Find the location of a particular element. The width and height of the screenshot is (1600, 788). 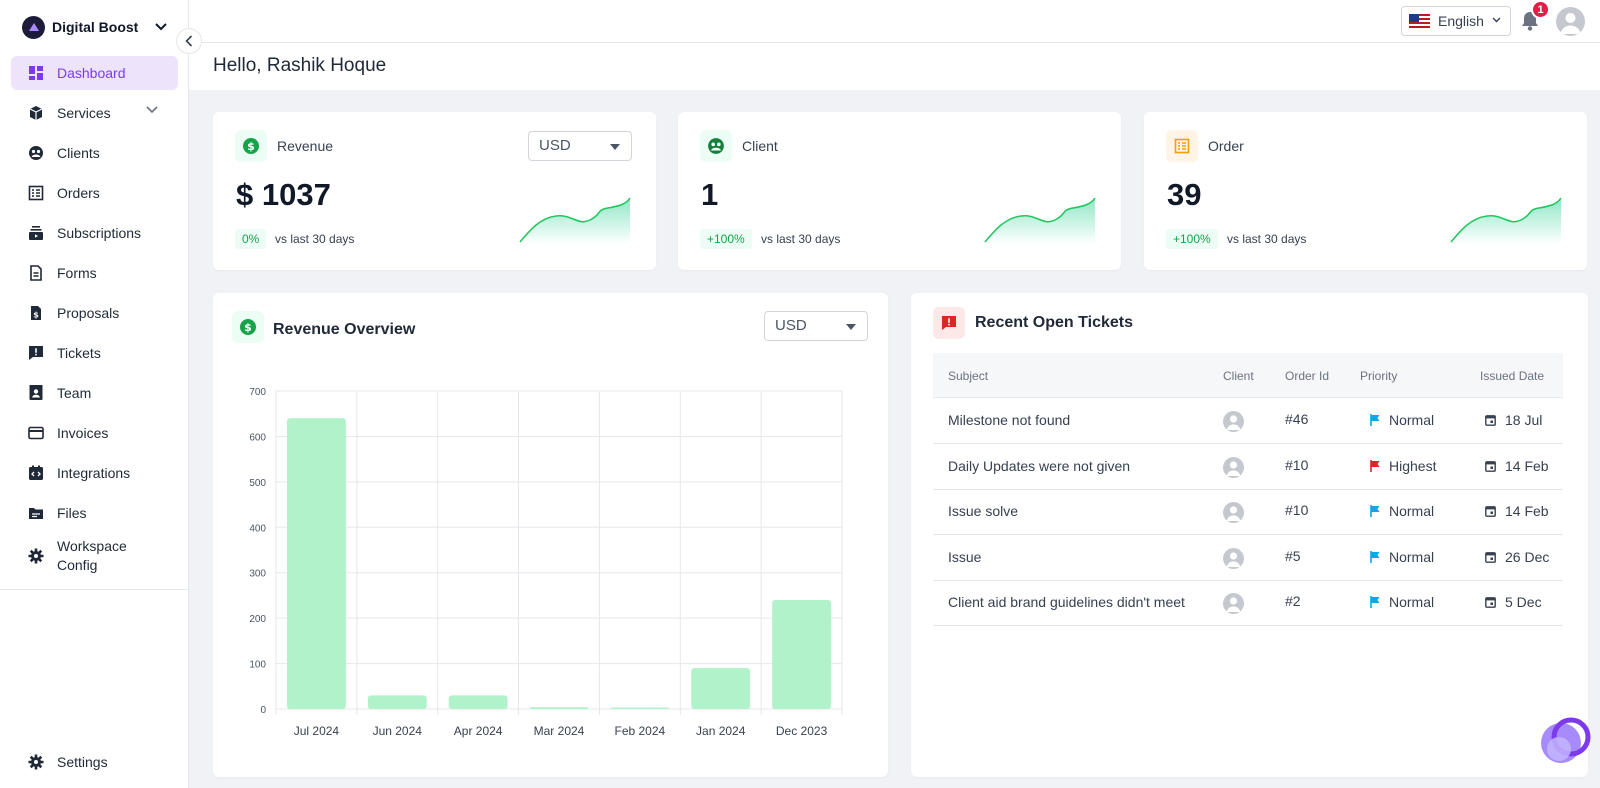

order-id: #10 is located at coordinates (1297, 464).